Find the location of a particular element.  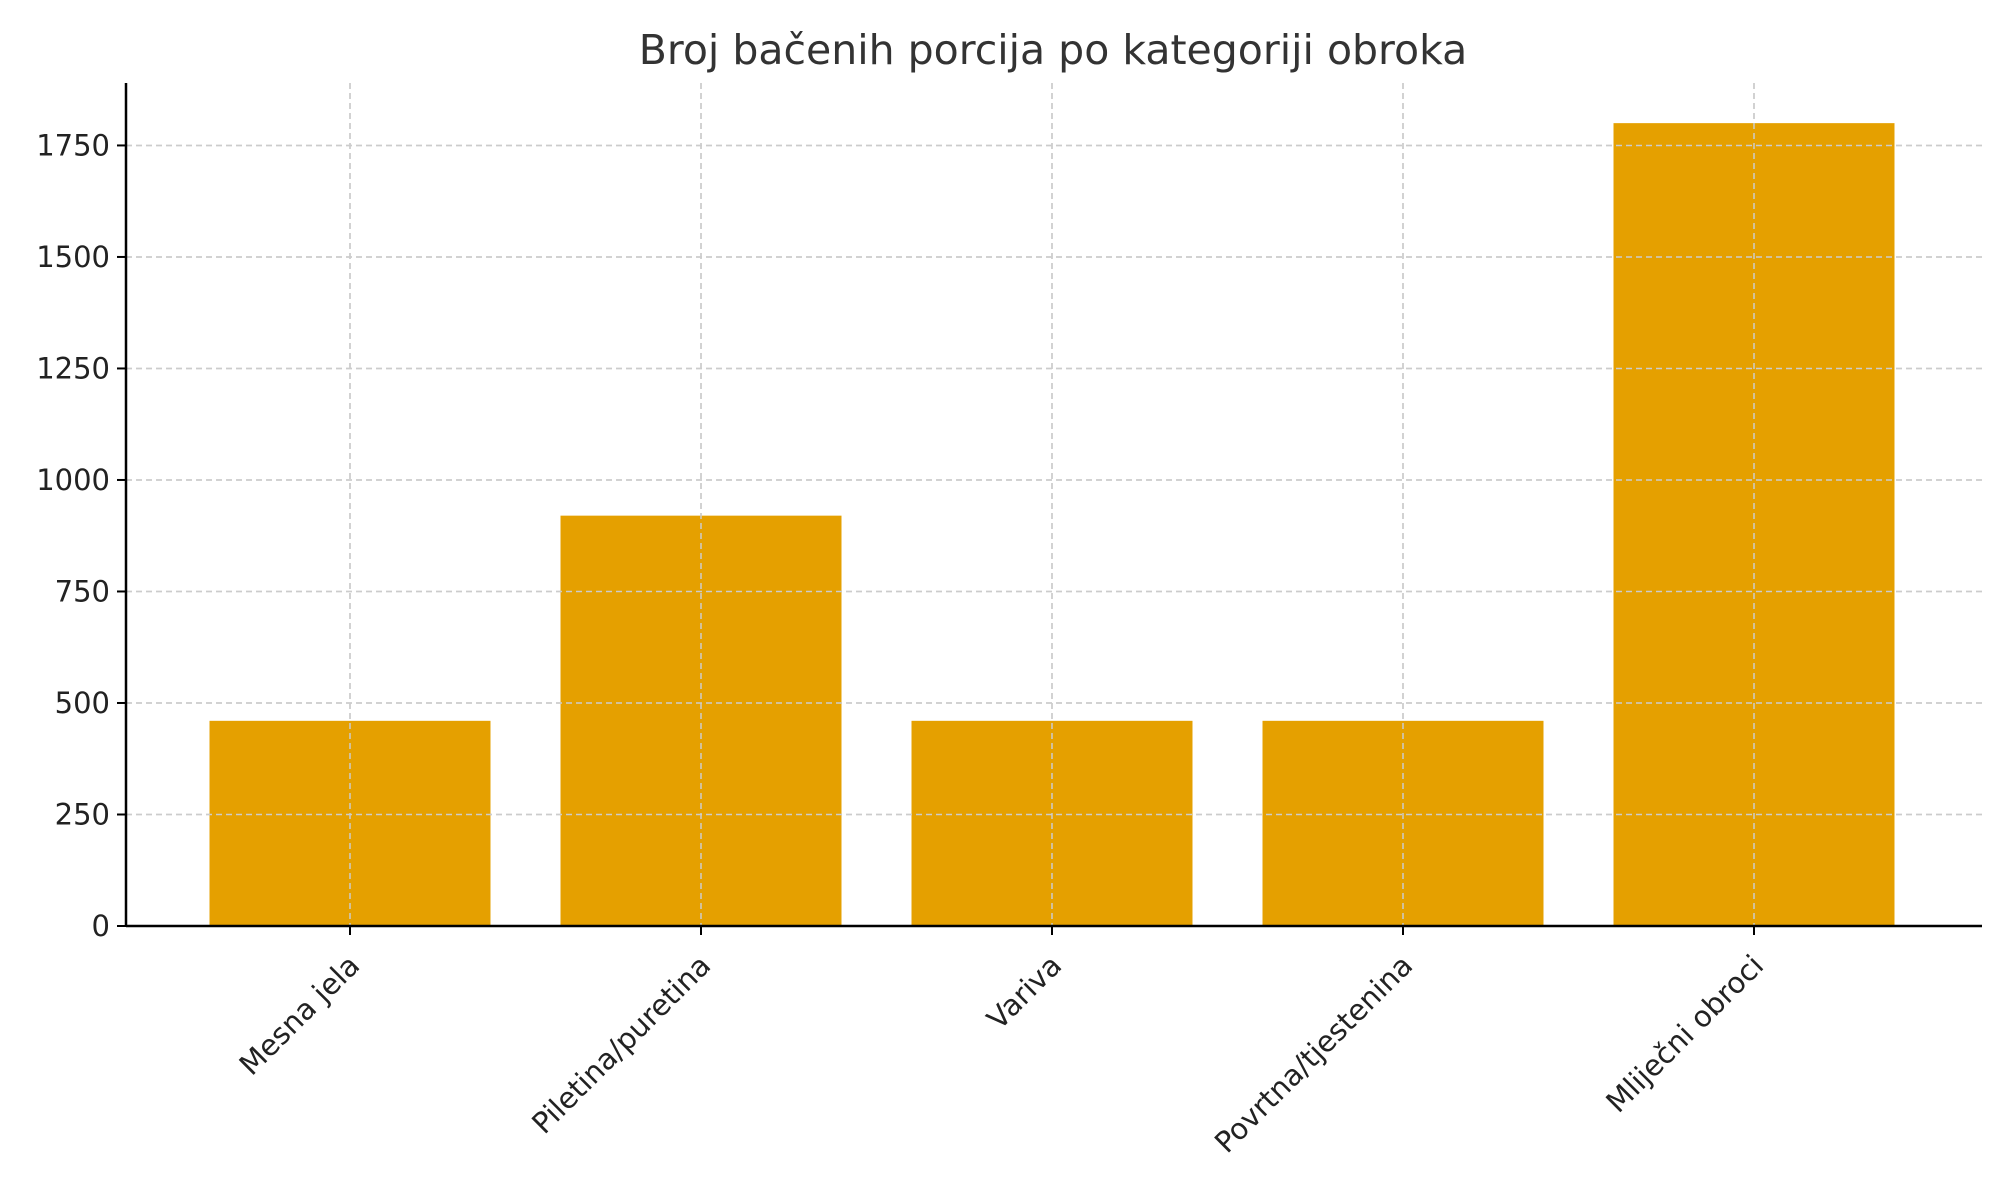

y-tick-label: 500 is located at coordinates (82, 703).